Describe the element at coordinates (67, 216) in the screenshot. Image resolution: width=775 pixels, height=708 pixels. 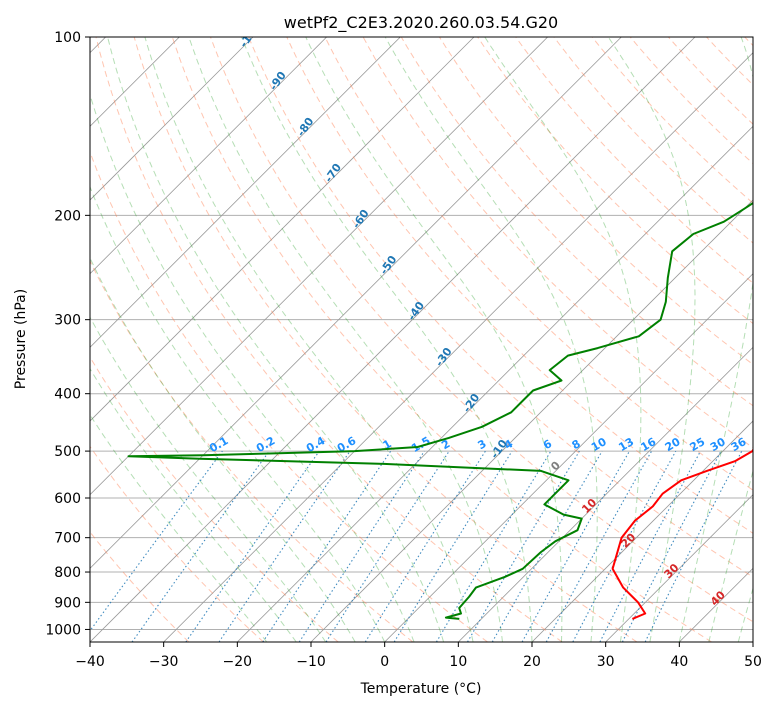
I see `y-tick-label: 200` at that location.